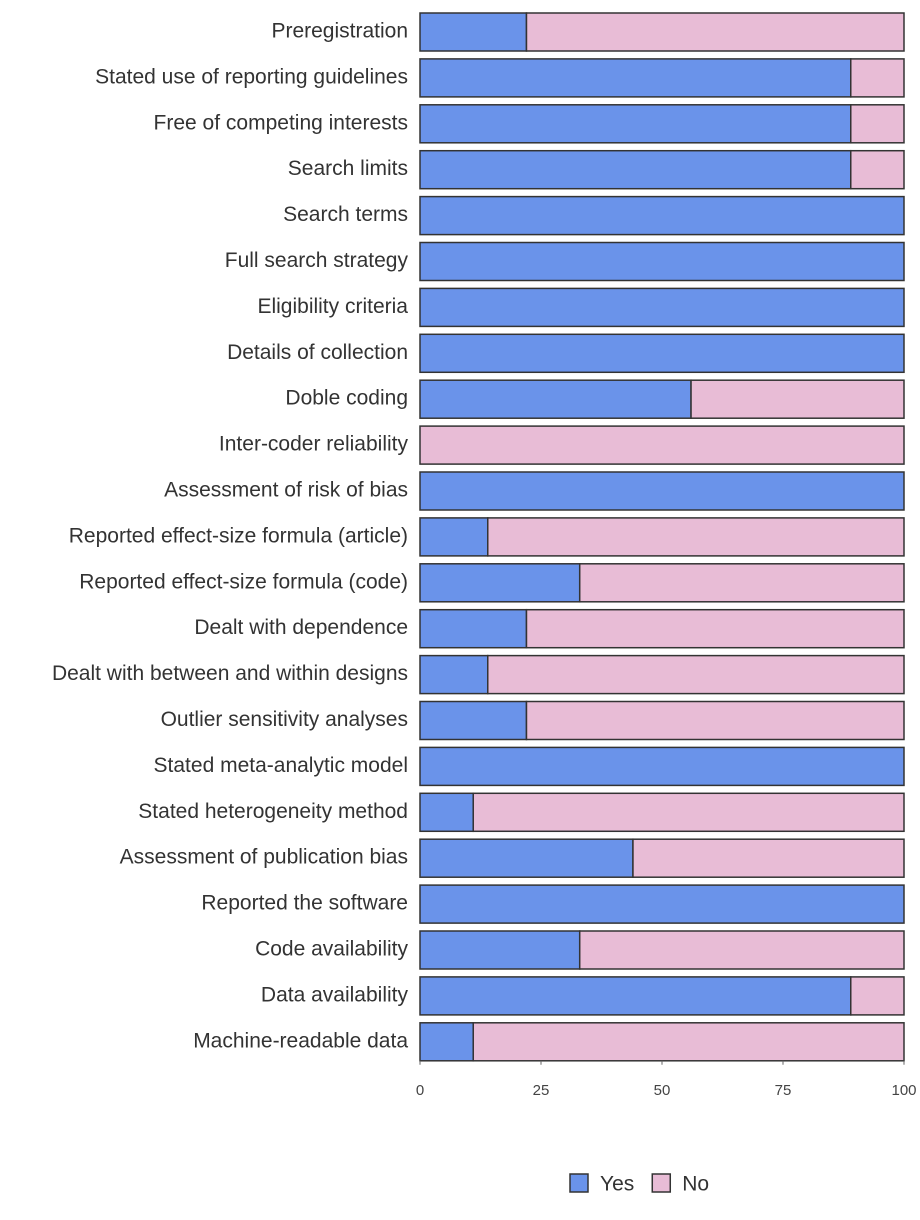 This screenshot has height=1220, width=920. What do you see at coordinates (317, 352) in the screenshot?
I see `category-label: Details of collection` at bounding box center [317, 352].